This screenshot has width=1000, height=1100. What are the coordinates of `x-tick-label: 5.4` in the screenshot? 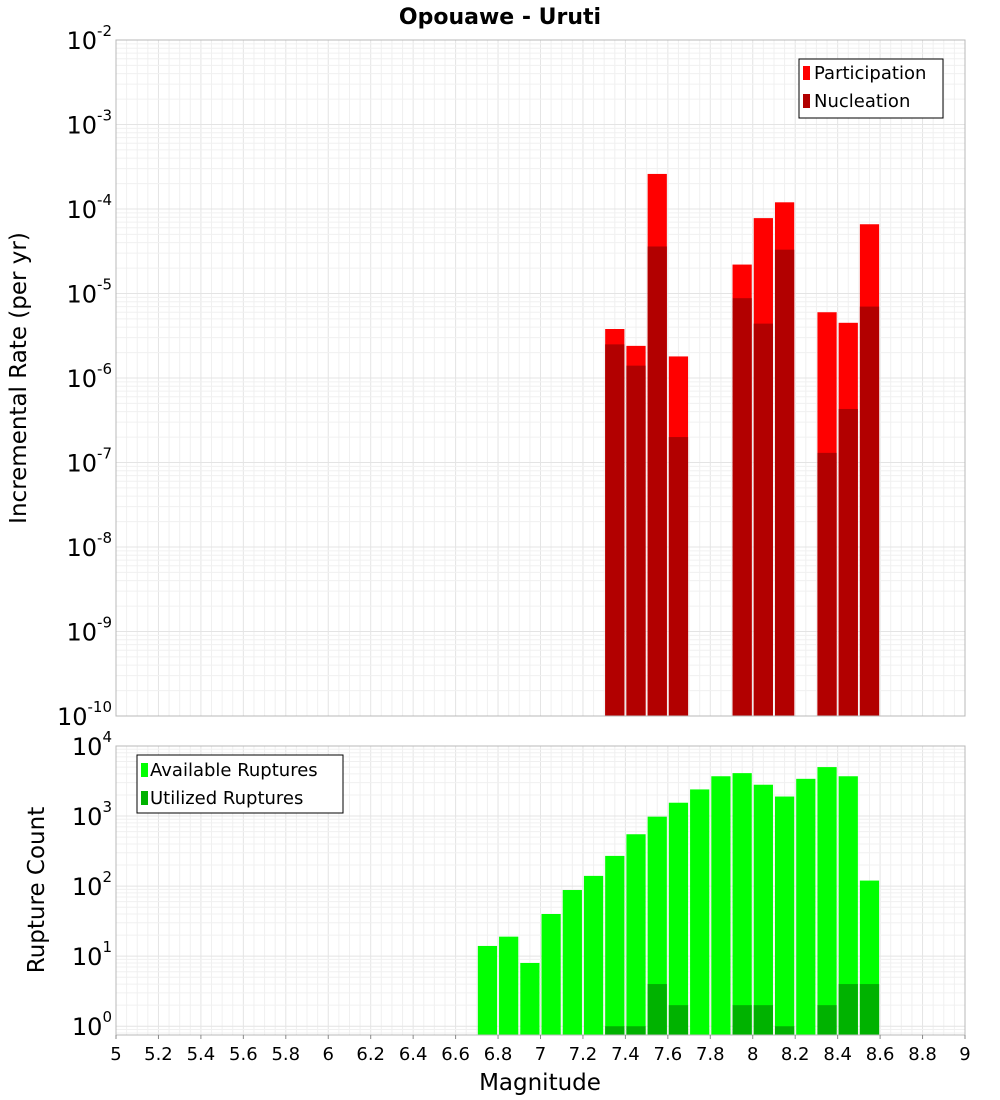 It's located at (201, 1054).